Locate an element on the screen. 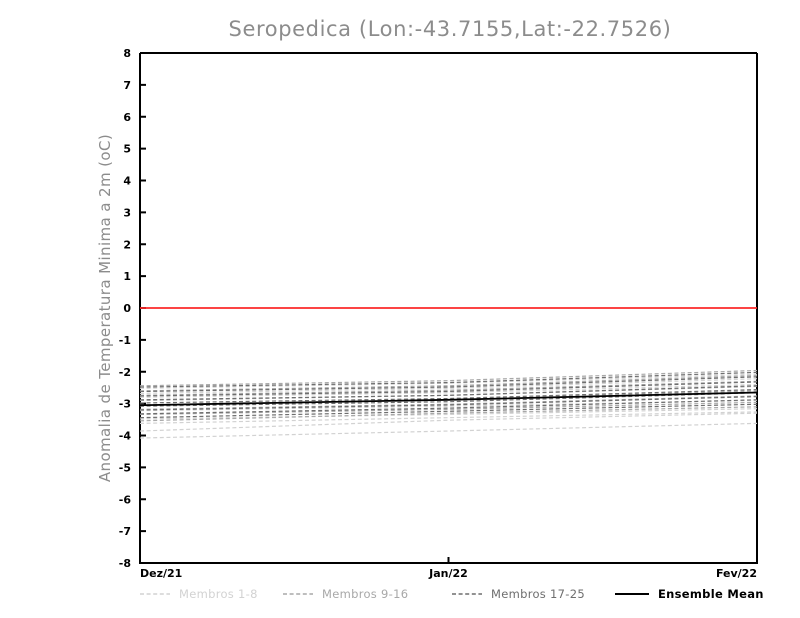  y-tick-label: 4 is located at coordinates (127, 181).